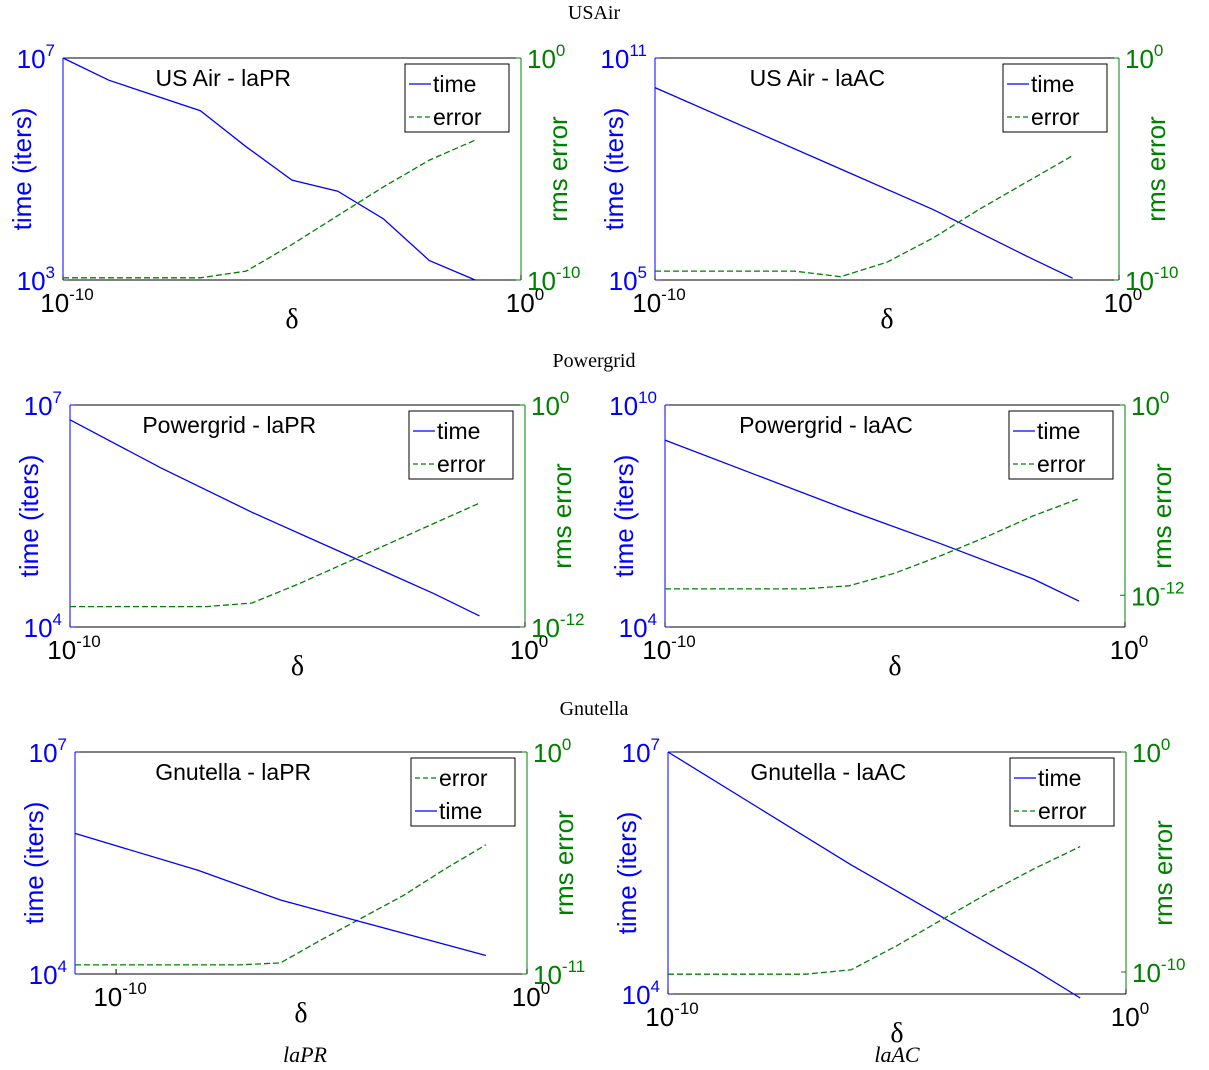 The image size is (1209, 1070). Describe the element at coordinates (223, 78) in the screenshot. I see `panel-title: US Air - laPR` at that location.